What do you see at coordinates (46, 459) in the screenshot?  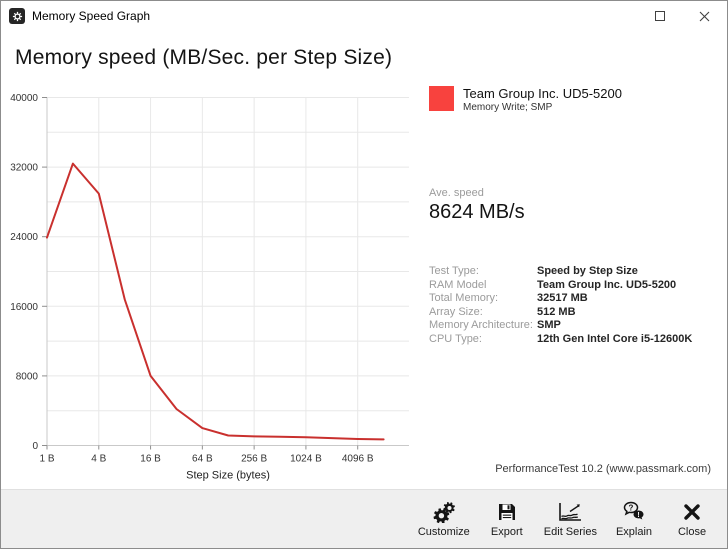 I see `svg-text: 1 B` at bounding box center [46, 459].